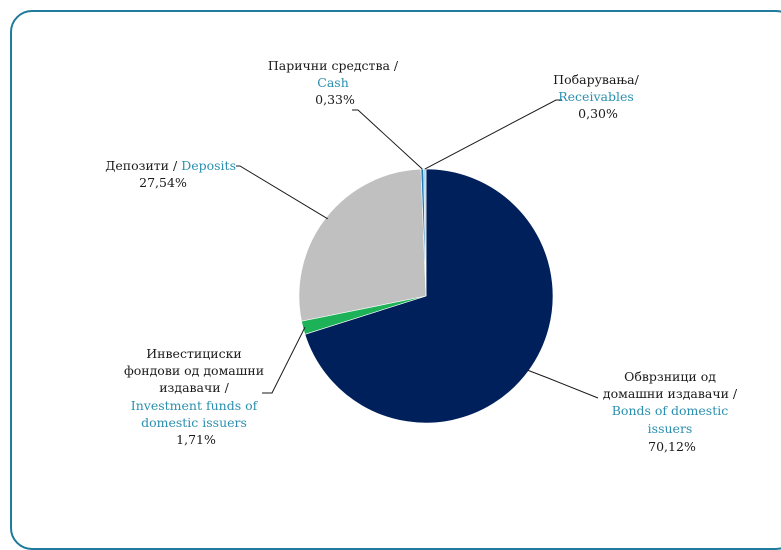 The height and width of the screenshot is (550, 781). I want to click on leader-receivables, so click(493, 134).